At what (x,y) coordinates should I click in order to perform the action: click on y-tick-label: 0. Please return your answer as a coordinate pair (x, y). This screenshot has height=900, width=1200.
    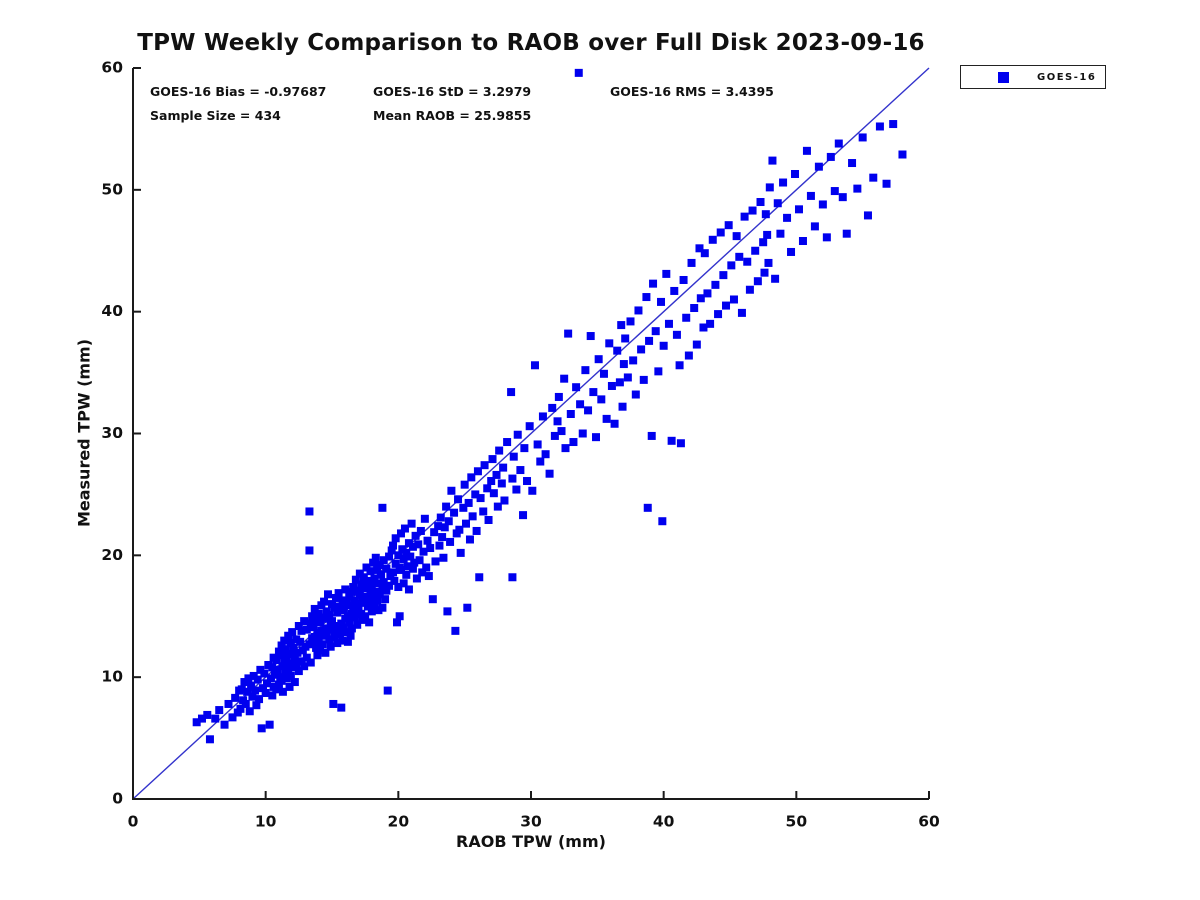
    Looking at the image, I should click on (117, 799).